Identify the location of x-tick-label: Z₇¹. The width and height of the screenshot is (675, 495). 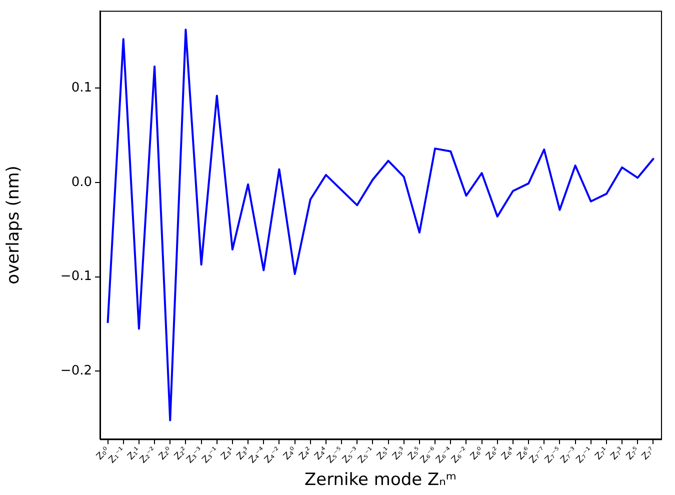
(602, 453).